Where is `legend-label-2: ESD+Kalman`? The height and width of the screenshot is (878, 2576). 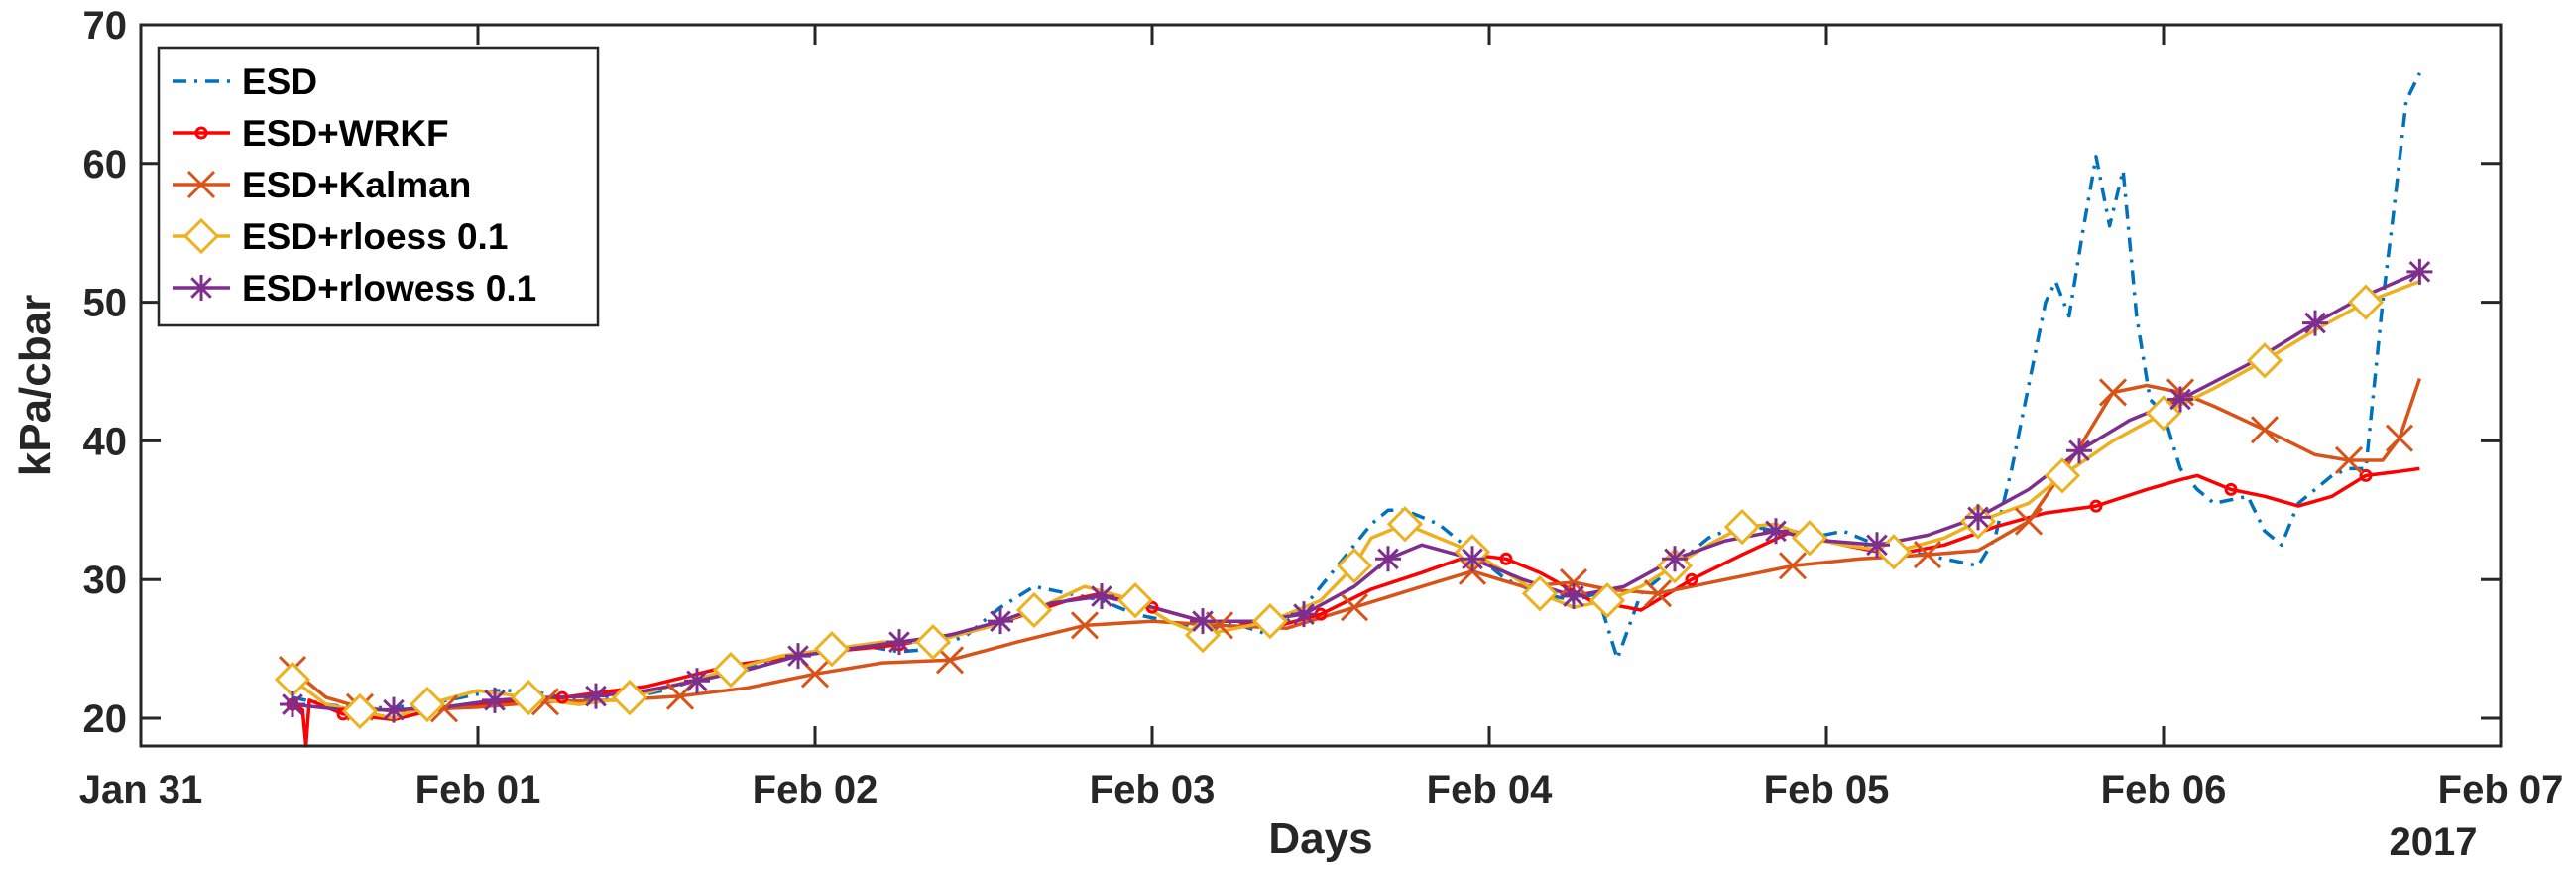 legend-label-2: ESD+Kalman is located at coordinates (356, 185).